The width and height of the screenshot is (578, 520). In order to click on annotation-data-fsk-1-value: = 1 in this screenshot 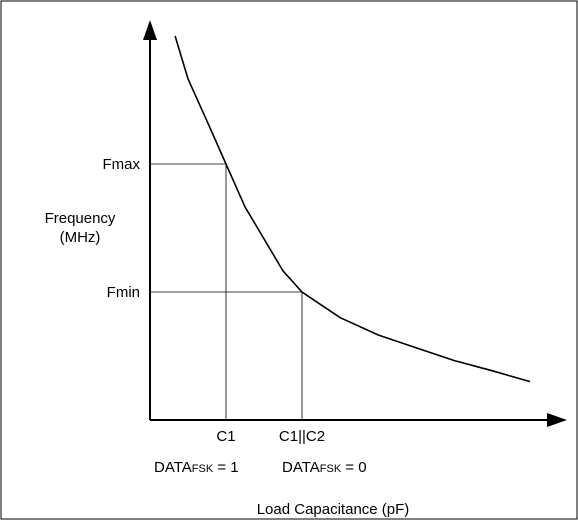, I will do `click(225, 467)`.